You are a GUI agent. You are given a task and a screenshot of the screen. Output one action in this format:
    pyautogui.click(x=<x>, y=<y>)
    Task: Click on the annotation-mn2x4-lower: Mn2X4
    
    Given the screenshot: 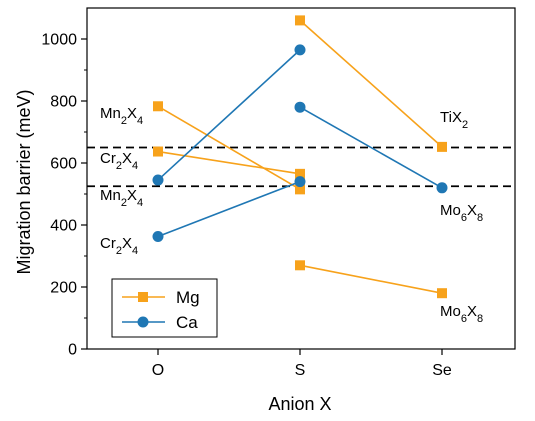 What is the action you would take?
    pyautogui.click(x=121, y=198)
    